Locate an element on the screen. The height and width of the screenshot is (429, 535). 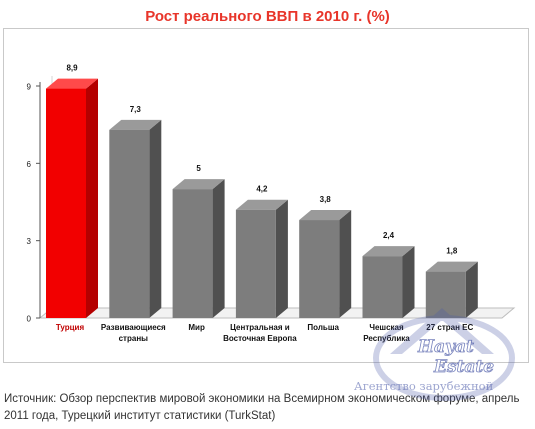
x-tick-label: Турция is located at coordinates (70, 327).